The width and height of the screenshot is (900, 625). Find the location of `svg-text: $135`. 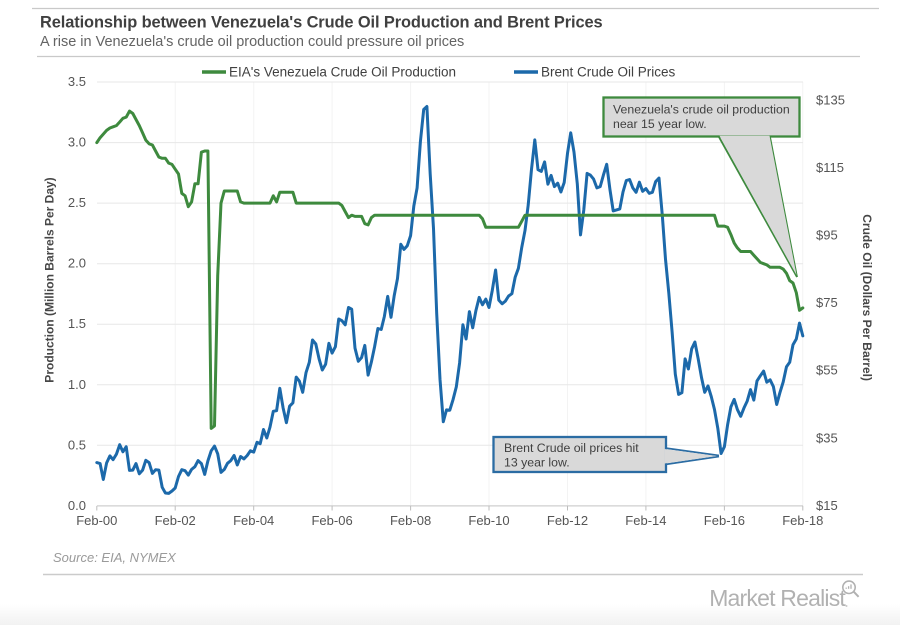

svg-text: $135 is located at coordinates (830, 99).